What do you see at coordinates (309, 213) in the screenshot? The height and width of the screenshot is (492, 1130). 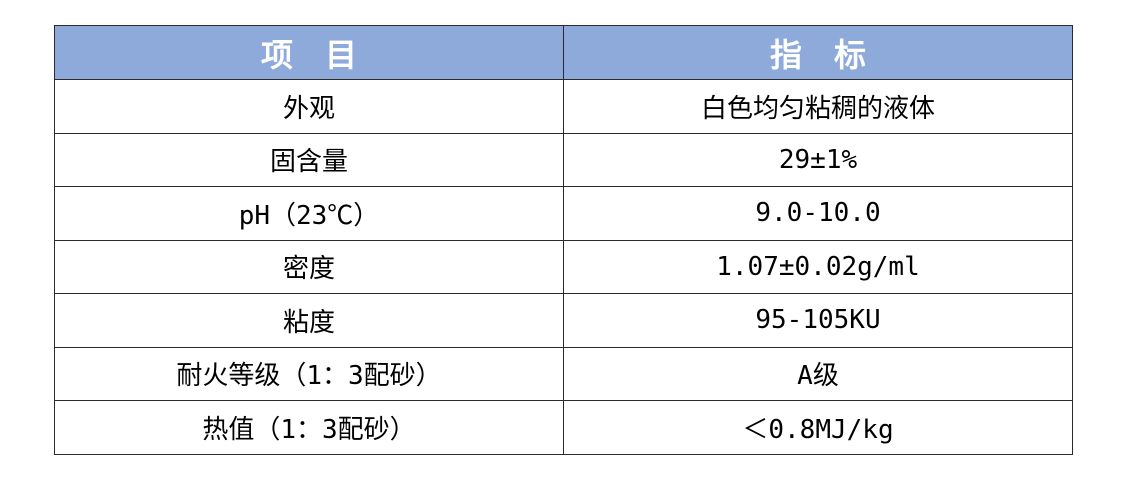 I see `item-cell: pH（23℃）` at bounding box center [309, 213].